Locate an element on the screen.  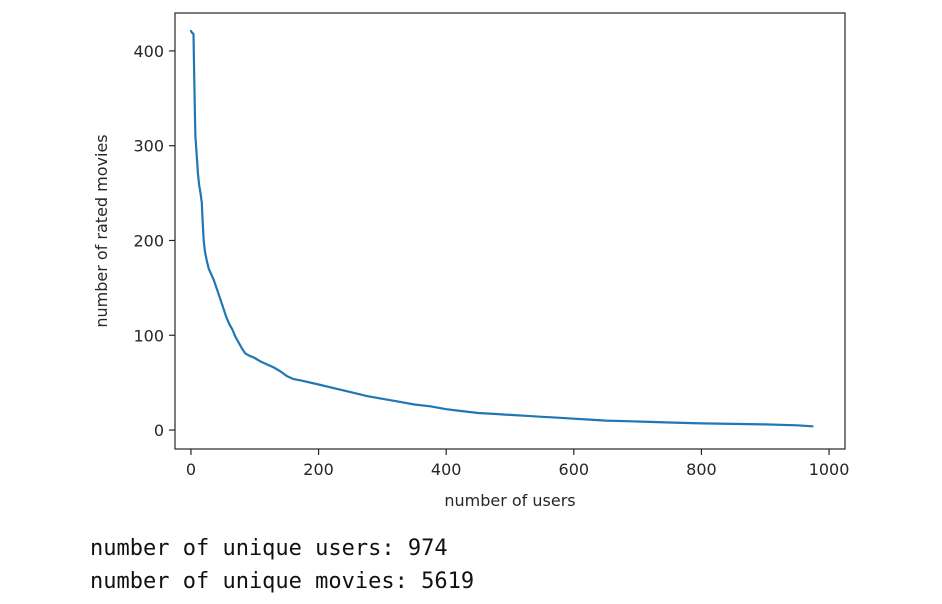
x-tick-label: 200 is located at coordinates (318, 469).